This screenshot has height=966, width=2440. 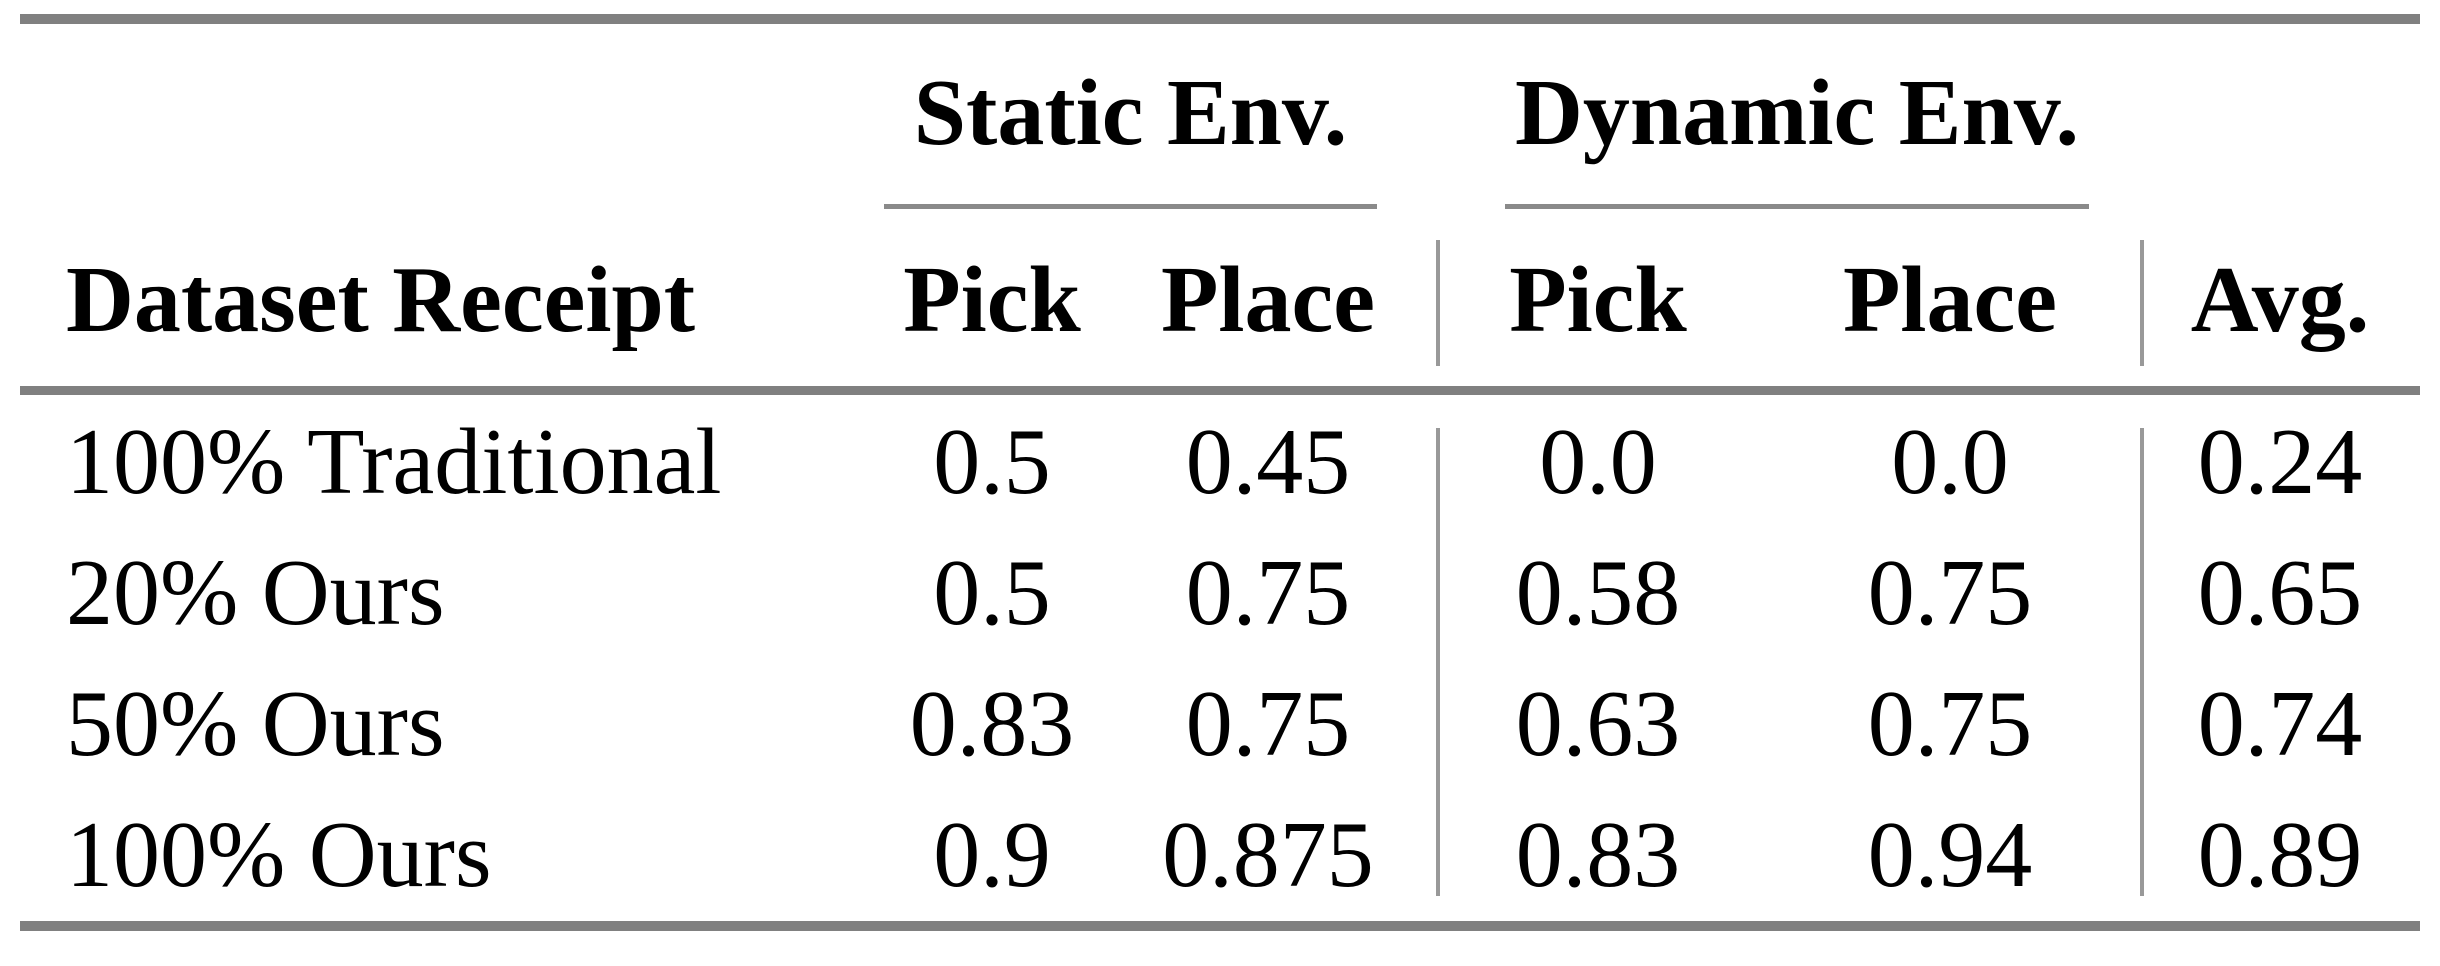 I want to click on cell-dataset-label: 20% Ours, so click(x=255, y=592).